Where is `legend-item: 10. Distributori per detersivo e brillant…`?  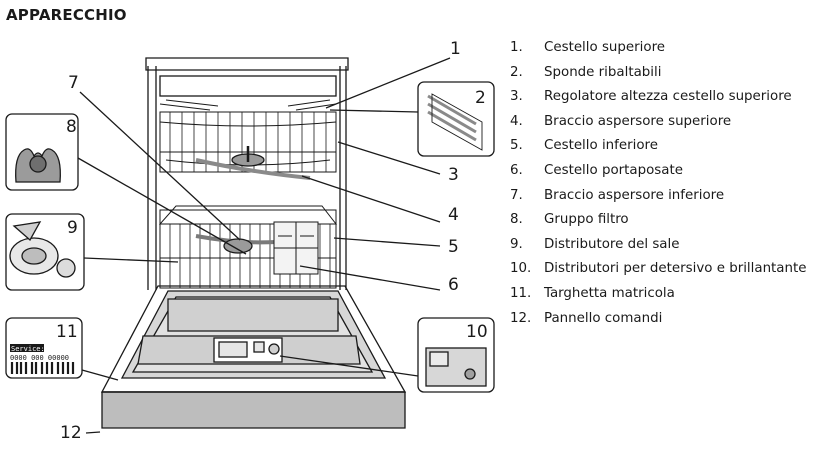 legend-item: 10. Distributori per detersivo e brillant… is located at coordinates (658, 269).